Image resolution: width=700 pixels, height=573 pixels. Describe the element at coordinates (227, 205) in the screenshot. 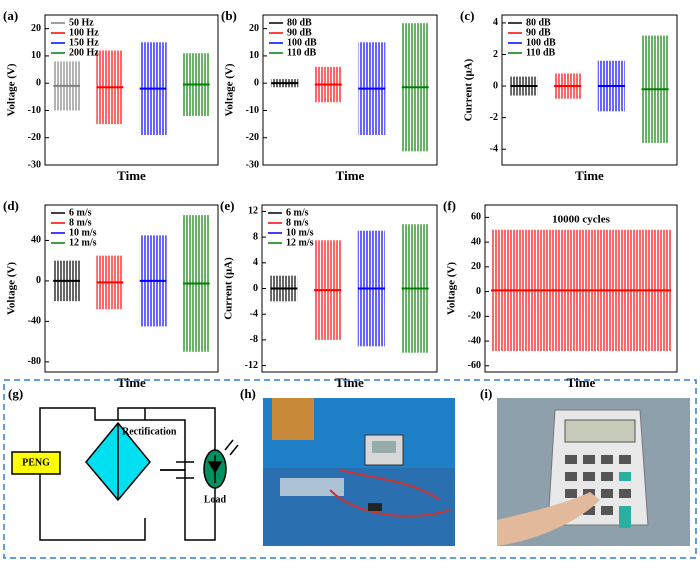

I see `panel-label: (e)` at that location.